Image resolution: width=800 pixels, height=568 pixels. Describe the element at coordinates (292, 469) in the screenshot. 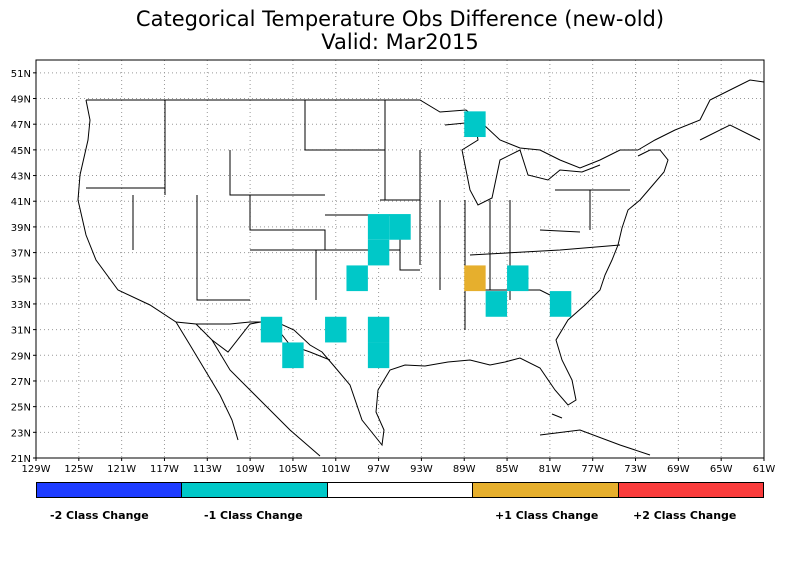

I see `longitude-label: 105W` at that location.